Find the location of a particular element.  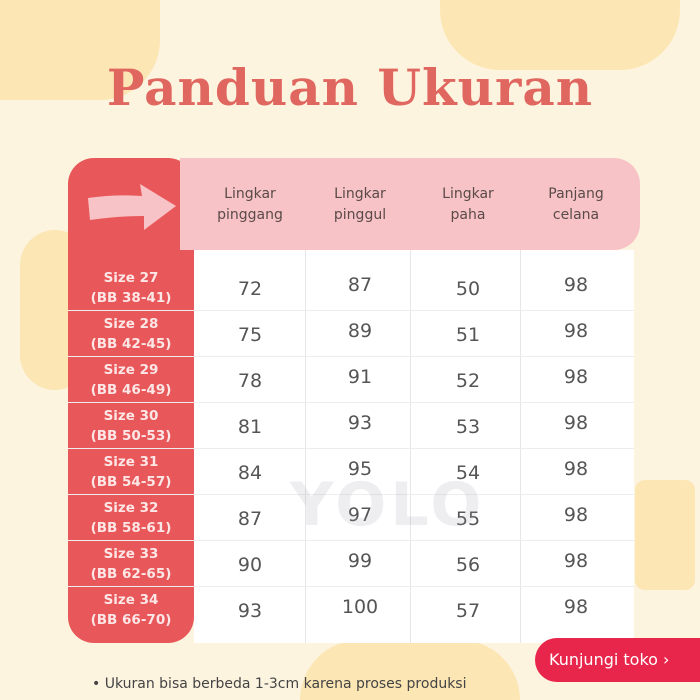

weight-range: (BB 50-53) is located at coordinates (131, 436).